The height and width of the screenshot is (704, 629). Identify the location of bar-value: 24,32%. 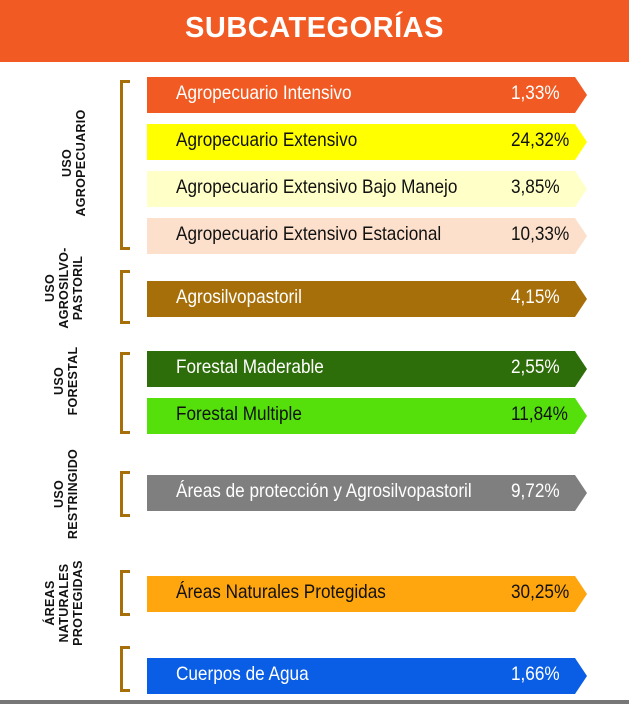
(540, 140).